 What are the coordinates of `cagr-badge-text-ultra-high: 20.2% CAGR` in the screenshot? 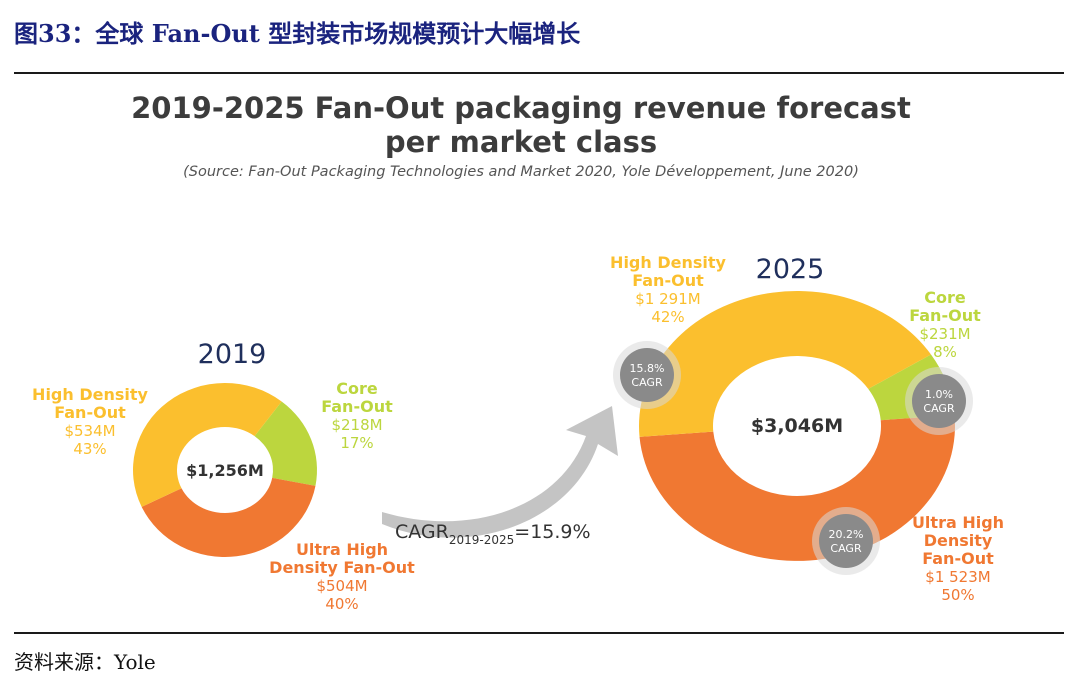 It's located at (846, 541).